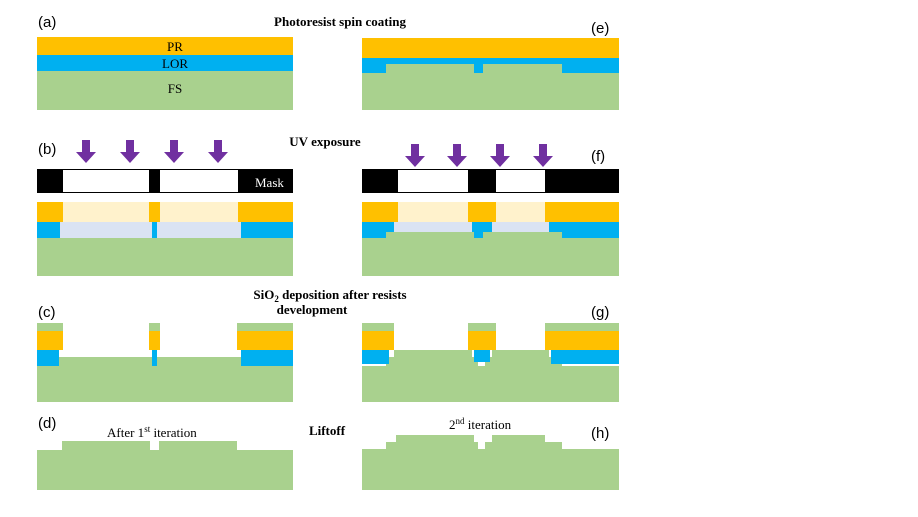 The image size is (918, 517). I want to click on panel-e: (e), so click(490, 65).